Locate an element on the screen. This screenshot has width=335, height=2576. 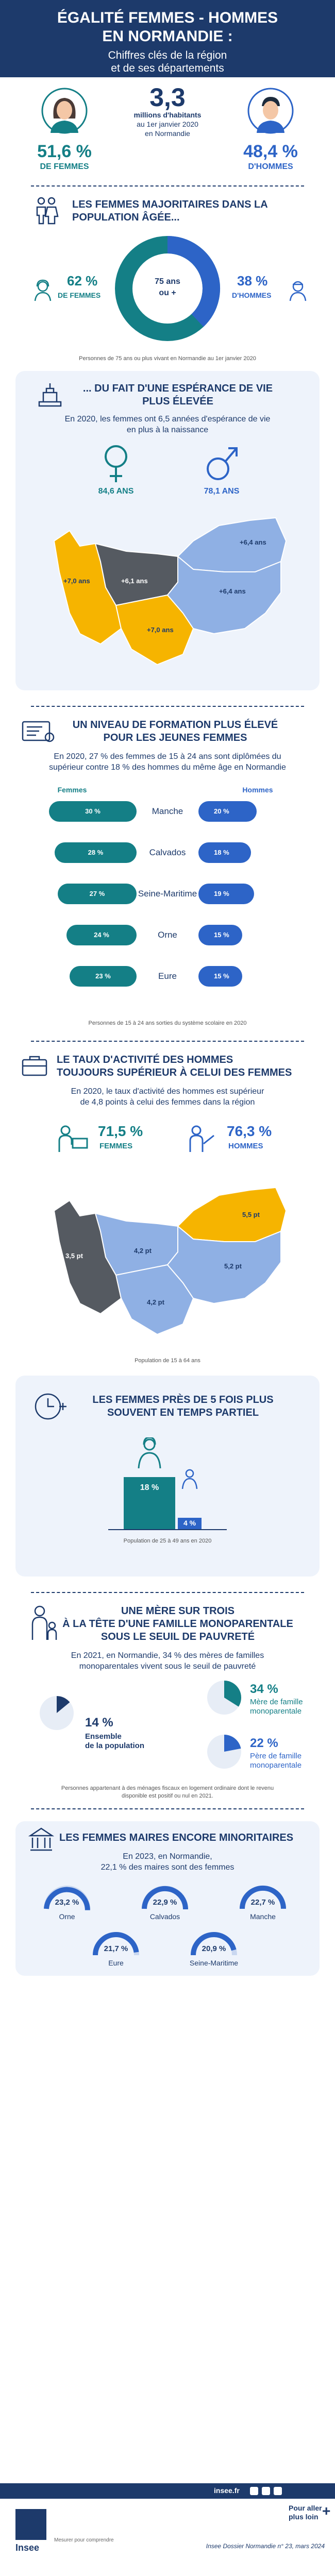
mayor-gauge: 21,7 % Eure is located at coordinates (116, 1950).